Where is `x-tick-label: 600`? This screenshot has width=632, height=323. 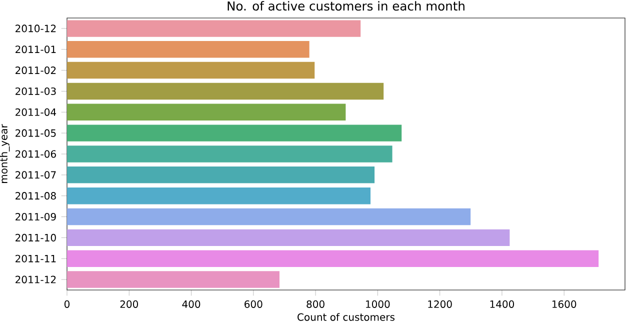
x-tick-label: 600 is located at coordinates (253, 304).